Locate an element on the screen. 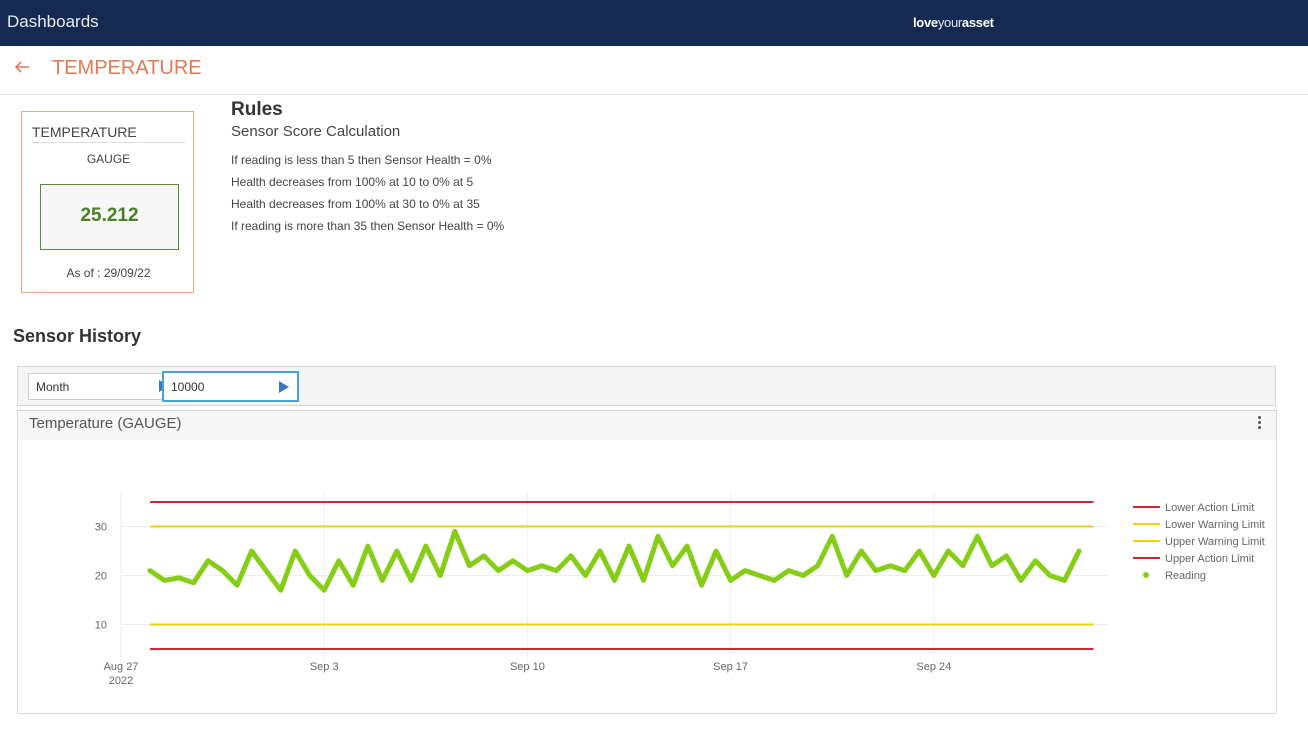  legend-label: Lower Warning Limit is located at coordinates (1215, 525).